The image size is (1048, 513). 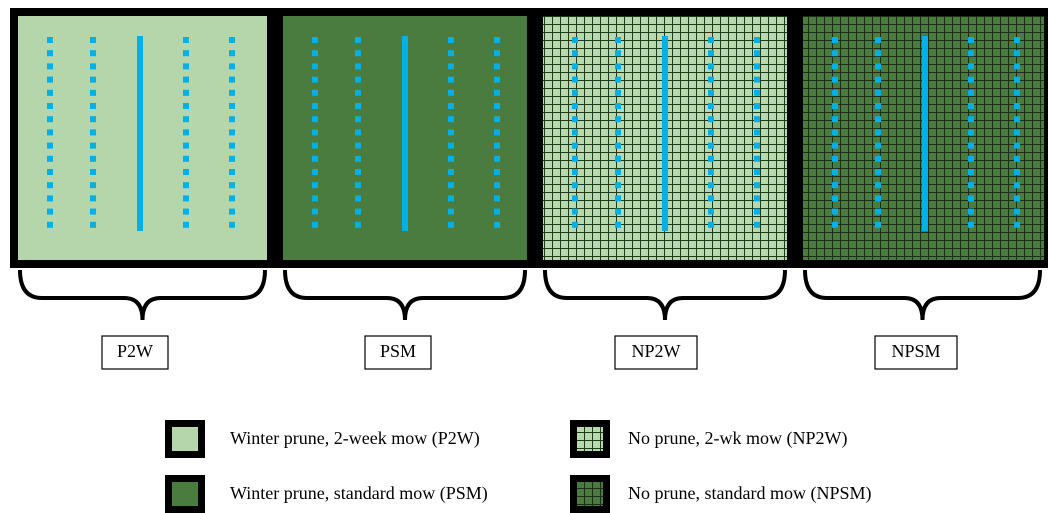 I want to click on panel-label: NPSM, so click(x=915, y=351).